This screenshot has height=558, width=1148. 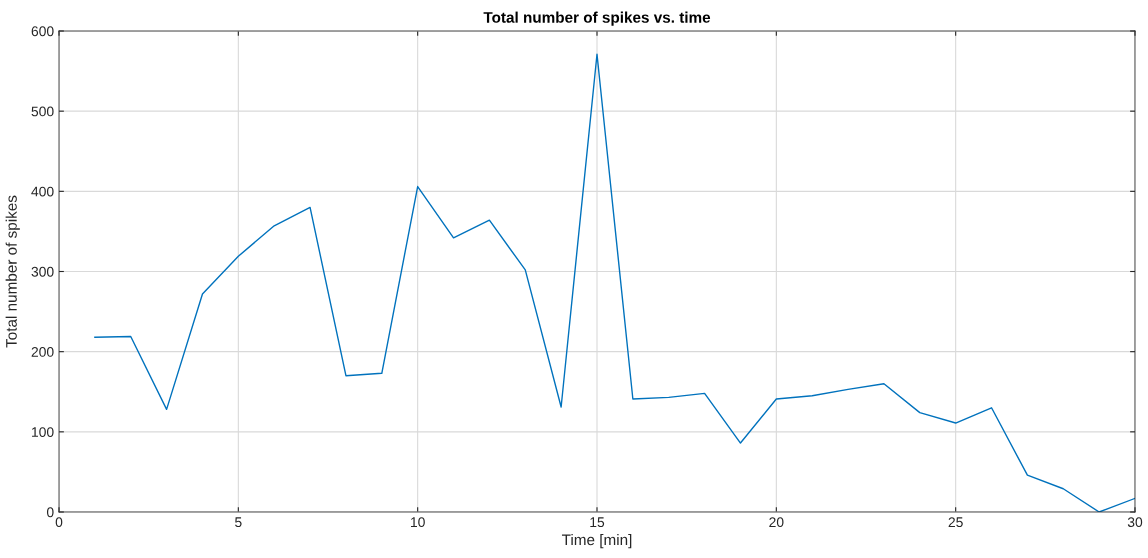 I want to click on y-axis-title: Total number of spikes, so click(x=12, y=271).